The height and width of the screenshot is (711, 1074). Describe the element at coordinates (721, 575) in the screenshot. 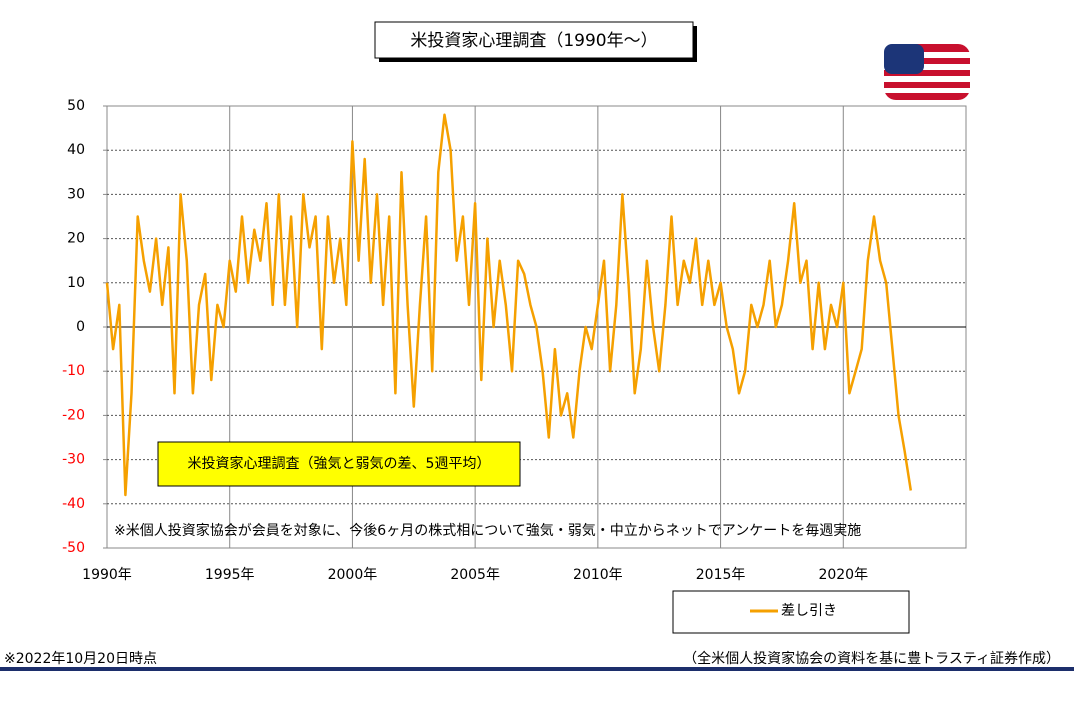

I see `x-tick-label: 2015年` at that location.